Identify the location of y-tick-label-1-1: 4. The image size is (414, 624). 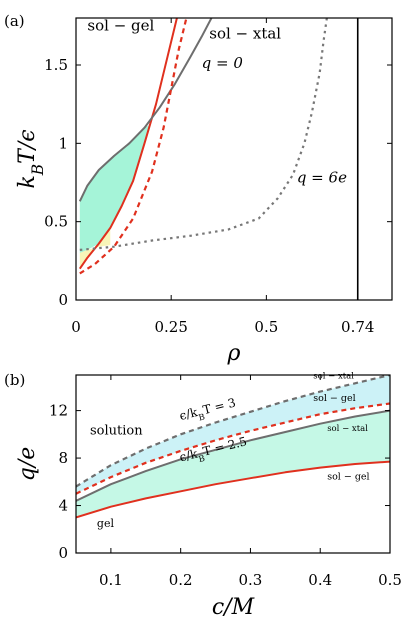
(63, 506).